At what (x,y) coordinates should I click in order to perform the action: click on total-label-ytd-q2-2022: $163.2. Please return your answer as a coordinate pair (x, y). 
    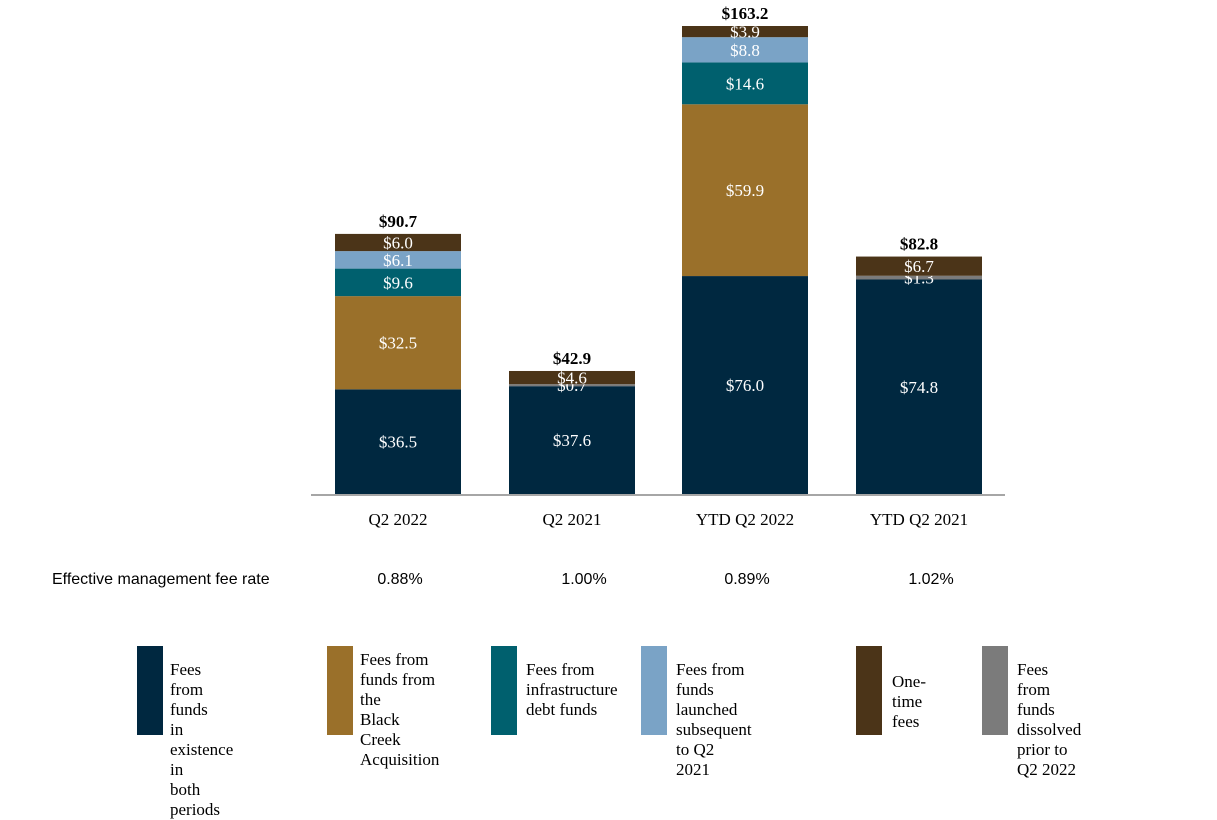
    Looking at the image, I should click on (745, 13).